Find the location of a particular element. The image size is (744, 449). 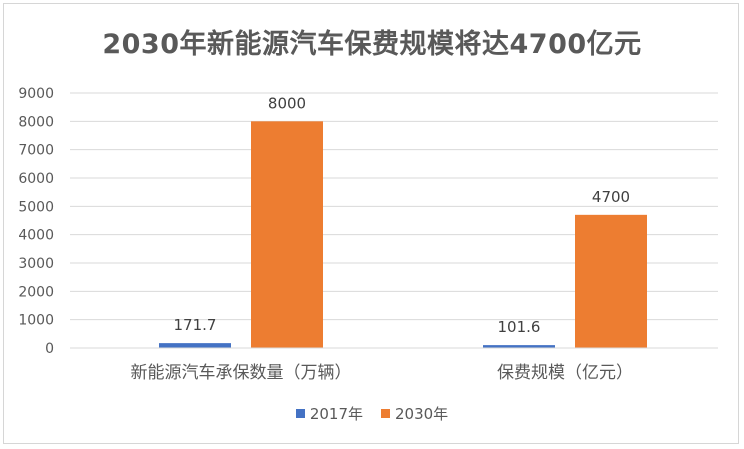

y-tick-label: 6000 is located at coordinates (36, 179).